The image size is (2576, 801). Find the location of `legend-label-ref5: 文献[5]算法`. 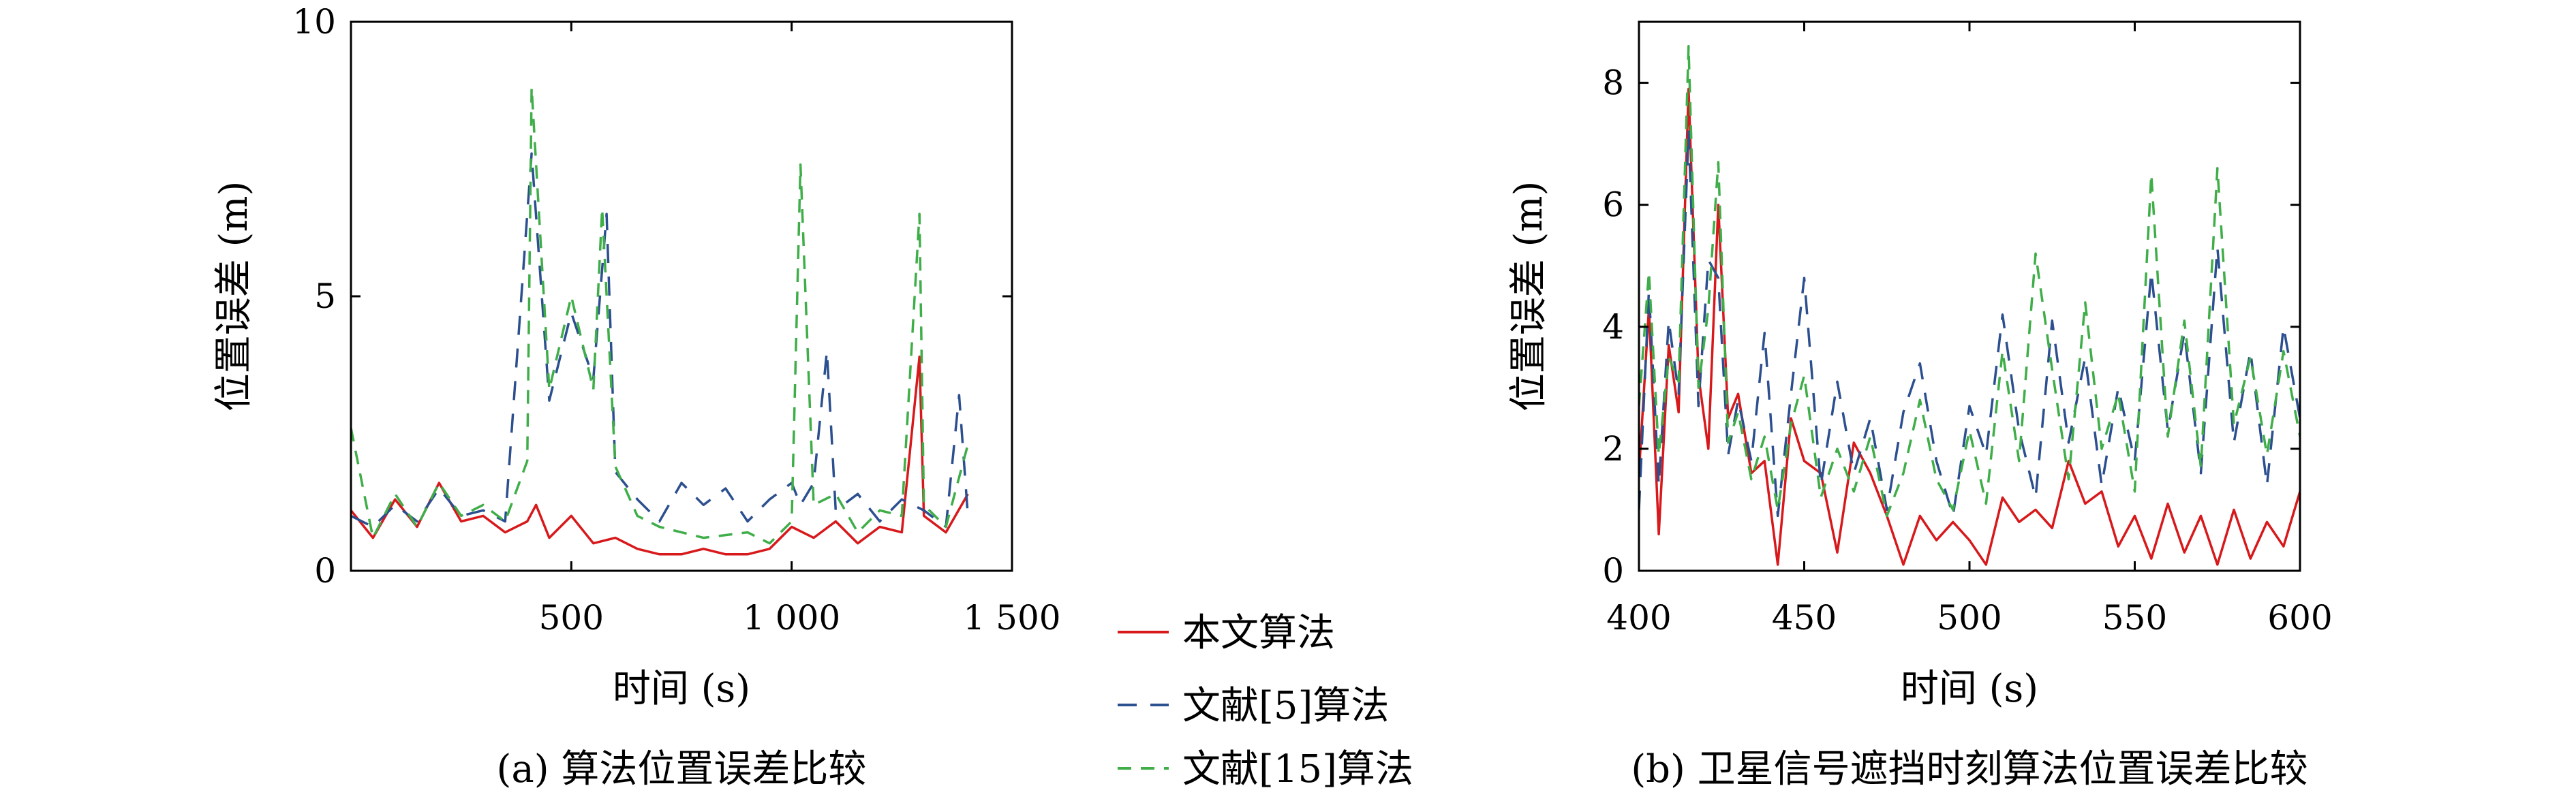

legend-label-ref5: 文献[5]算法 is located at coordinates (1285, 706).